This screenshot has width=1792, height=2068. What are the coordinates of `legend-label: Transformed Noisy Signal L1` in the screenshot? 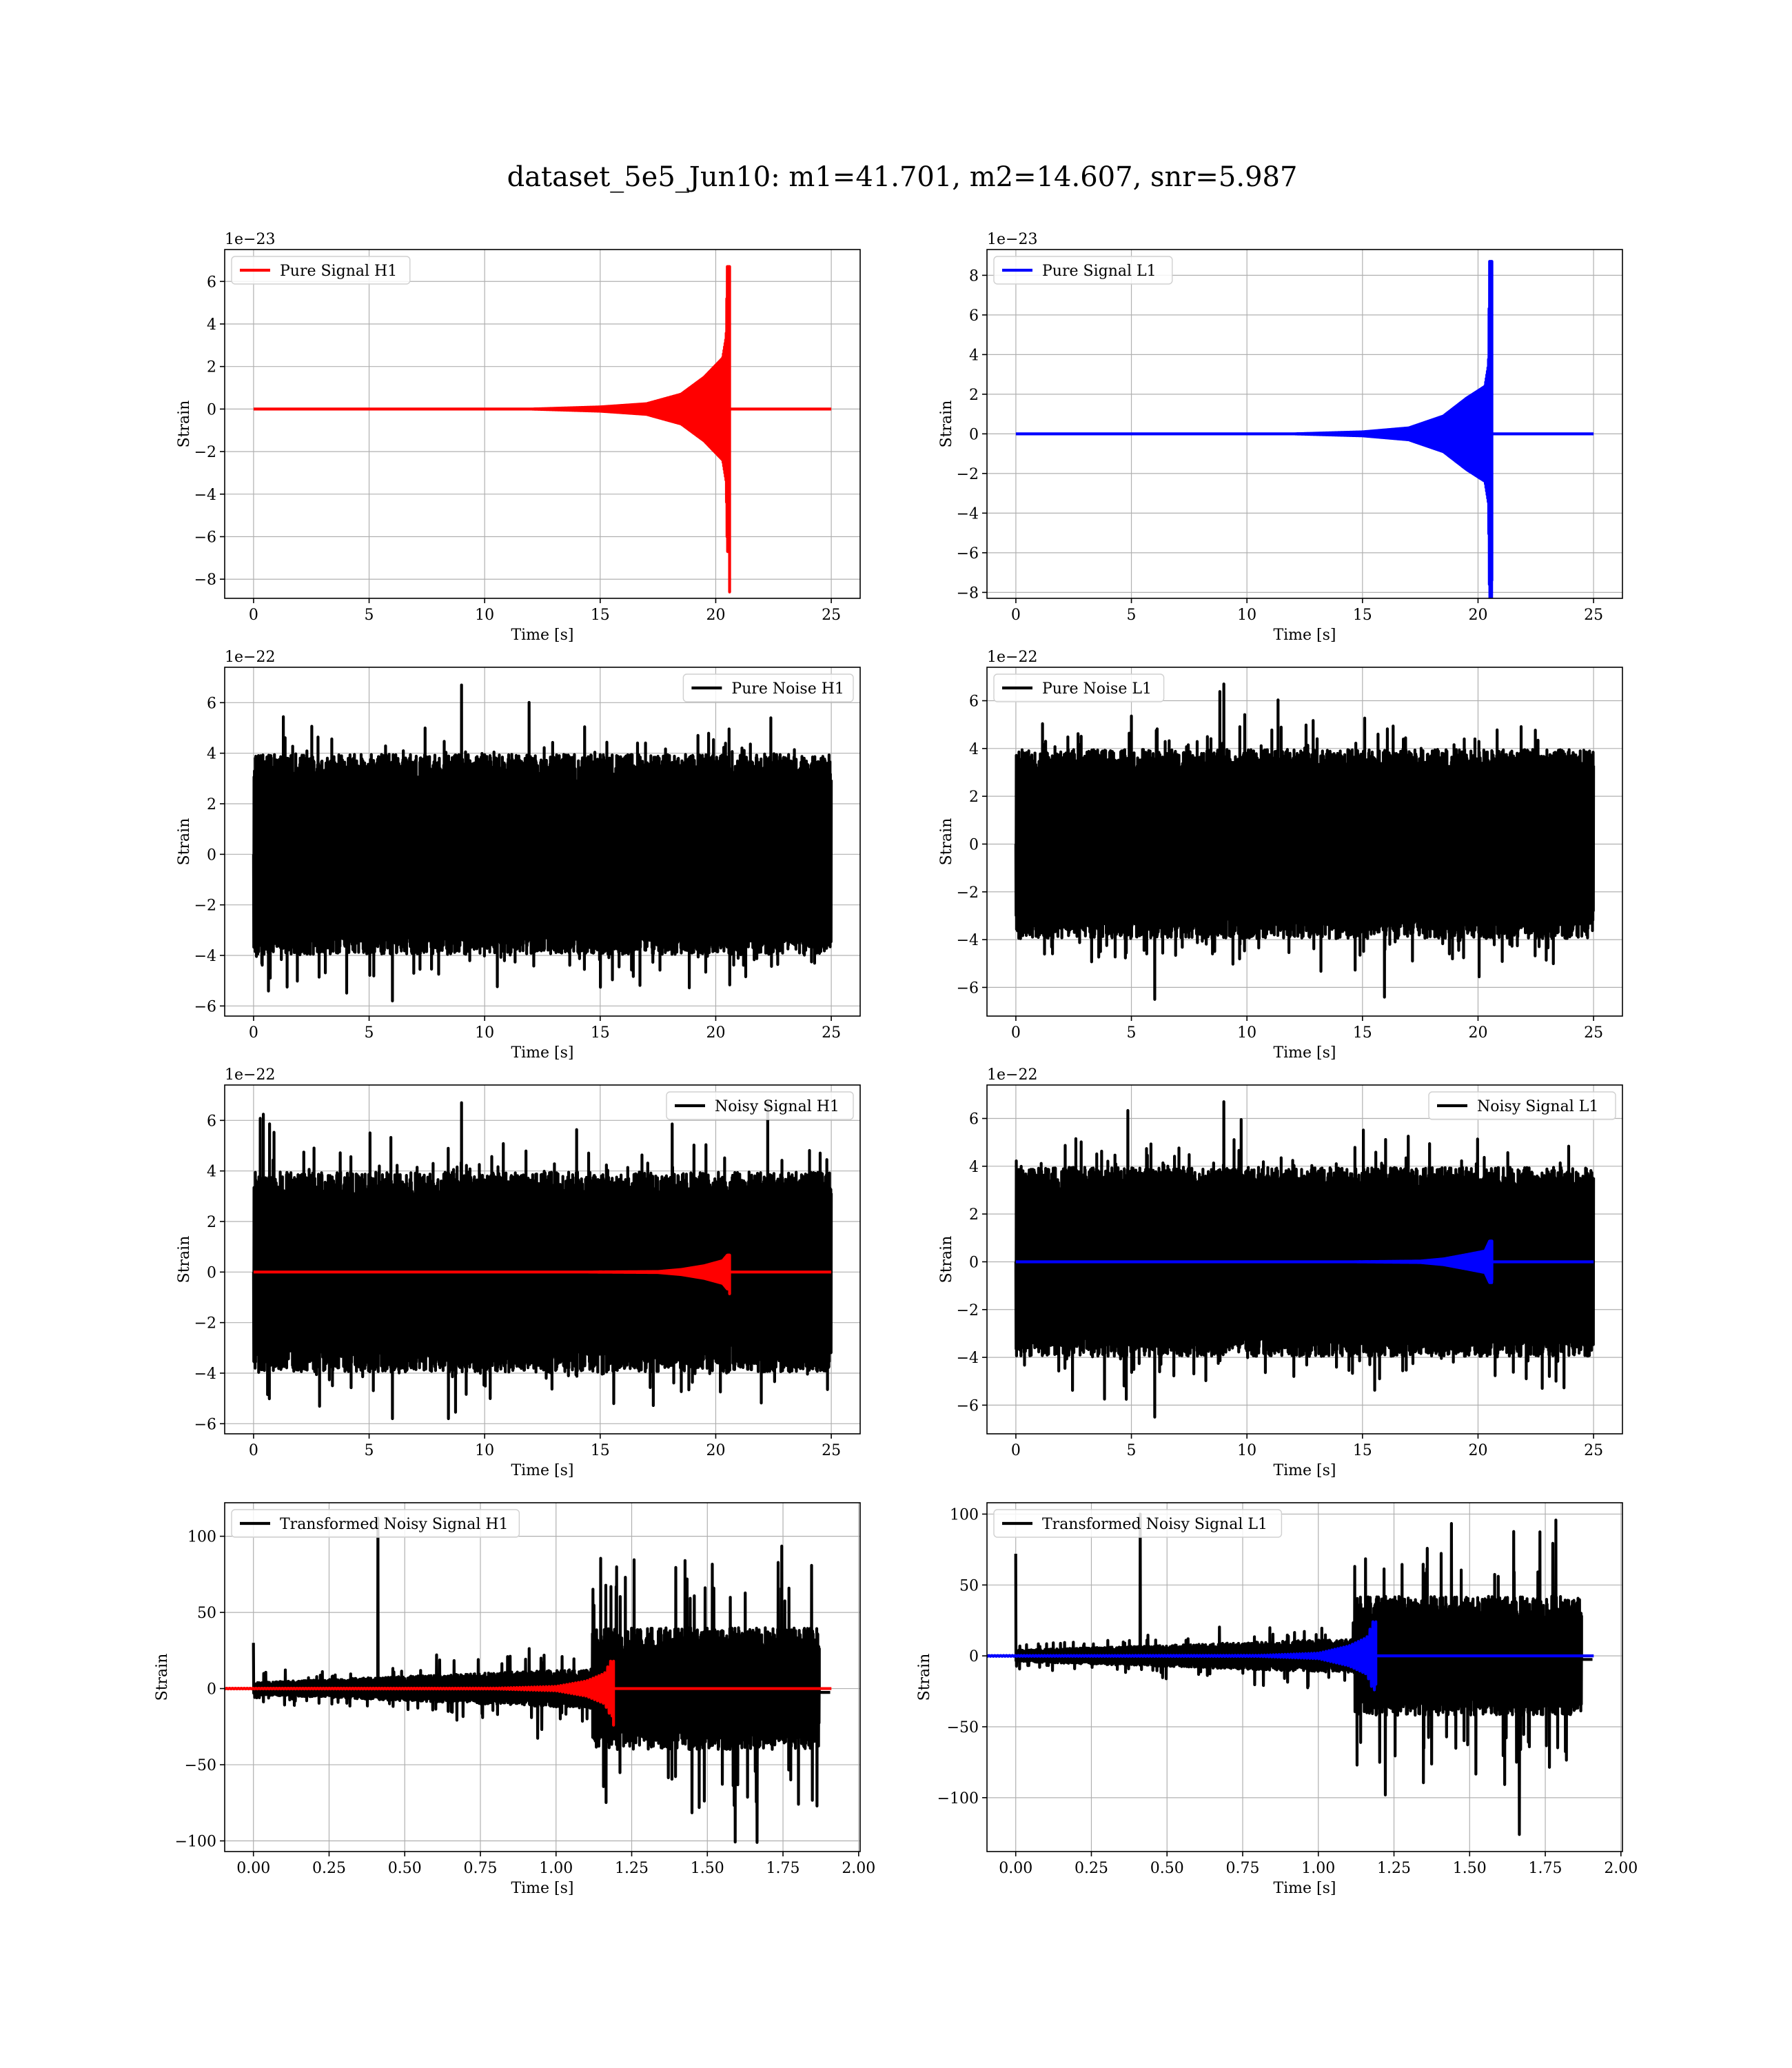 It's located at (1154, 1524).